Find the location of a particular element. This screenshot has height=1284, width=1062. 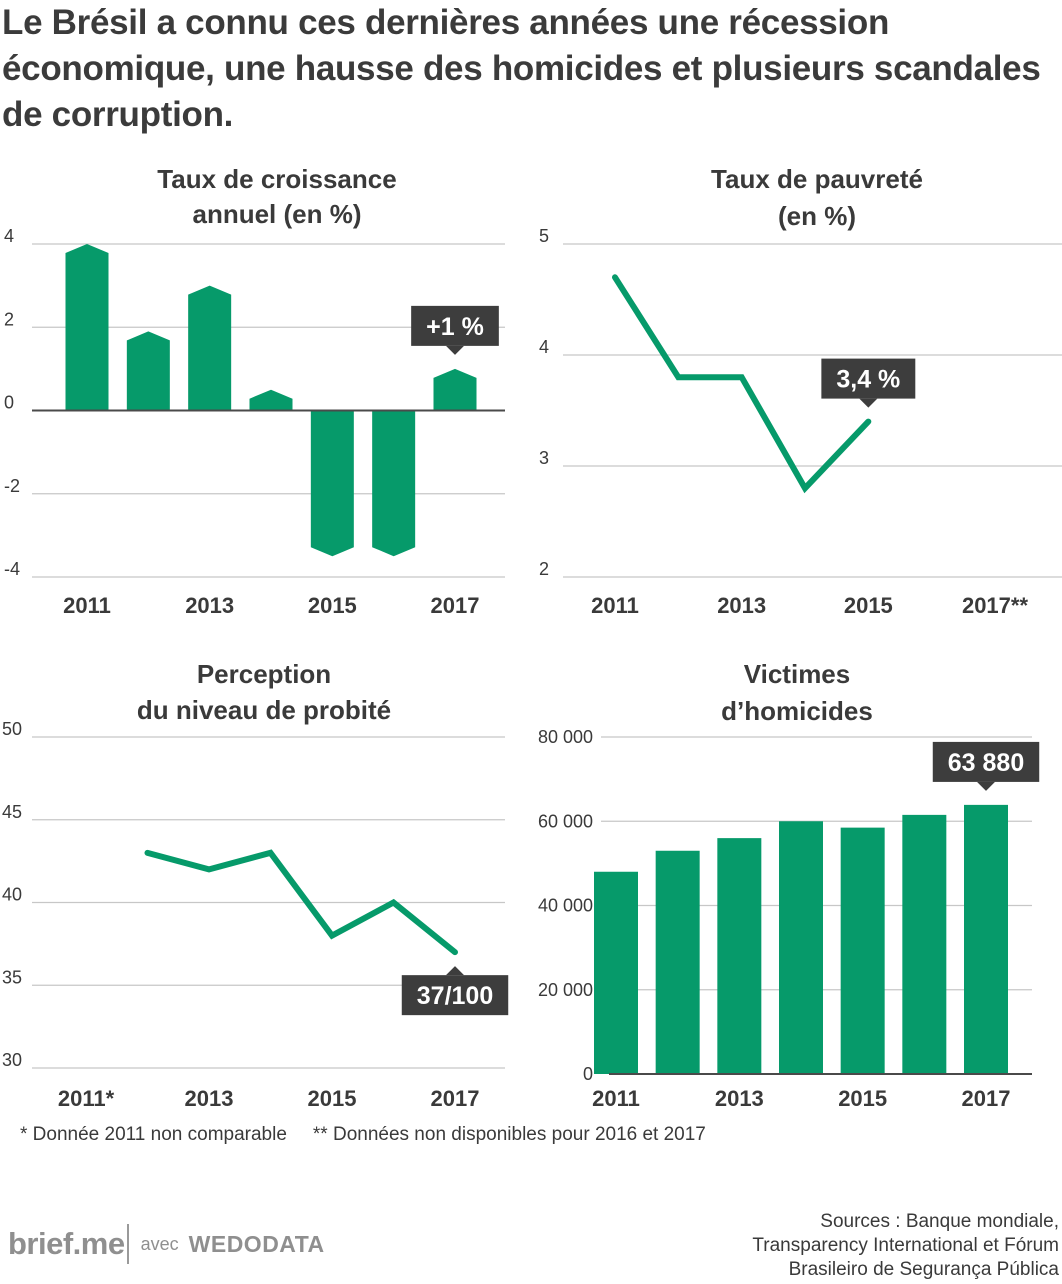

chart-title-line: Taux de pauvreté is located at coordinates (817, 179).